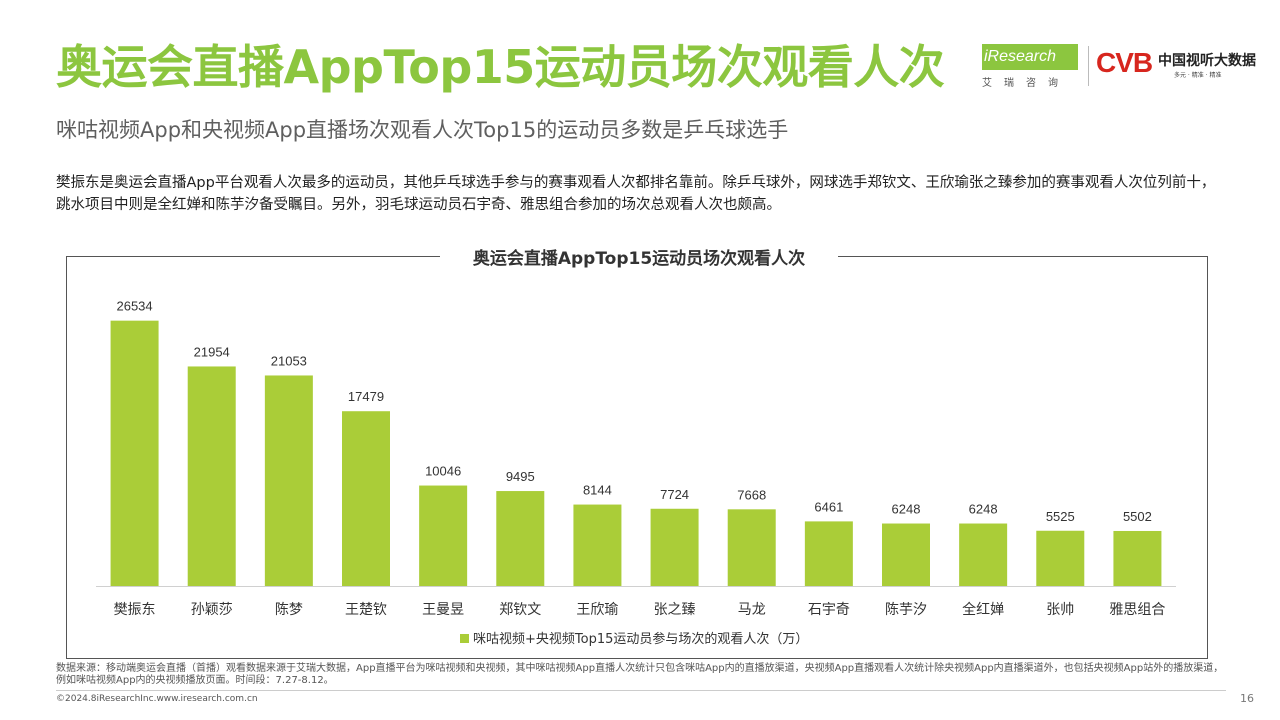  I want to click on page-number: 16, so click(1247, 698).